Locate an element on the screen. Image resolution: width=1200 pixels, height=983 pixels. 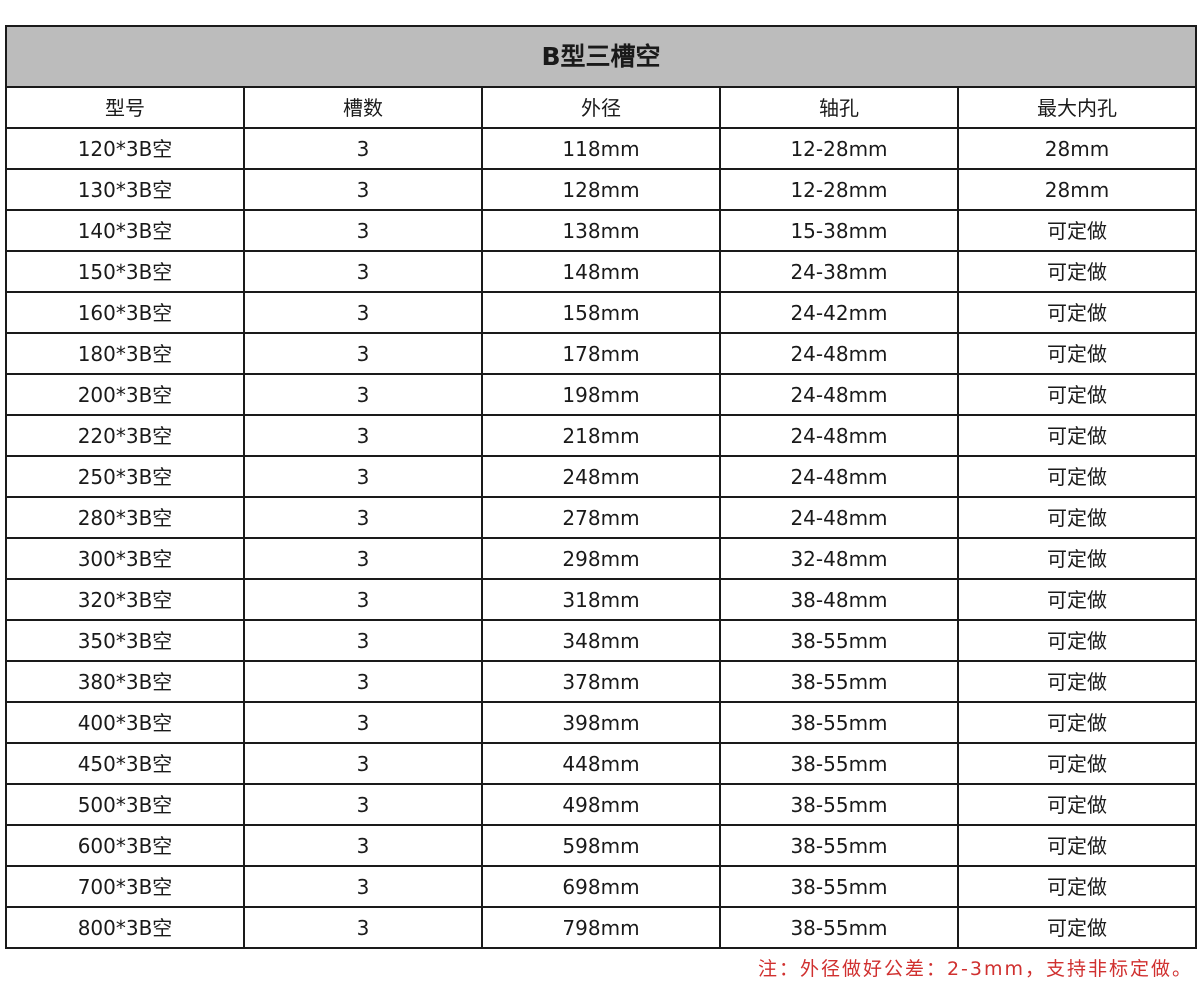
cell-model: 120*3B空 is located at coordinates (125, 148).